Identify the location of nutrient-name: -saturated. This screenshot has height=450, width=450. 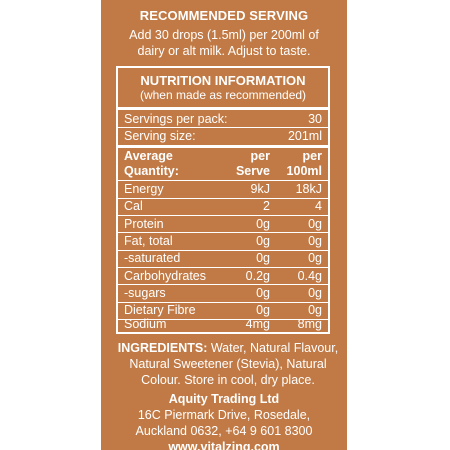
(152, 258).